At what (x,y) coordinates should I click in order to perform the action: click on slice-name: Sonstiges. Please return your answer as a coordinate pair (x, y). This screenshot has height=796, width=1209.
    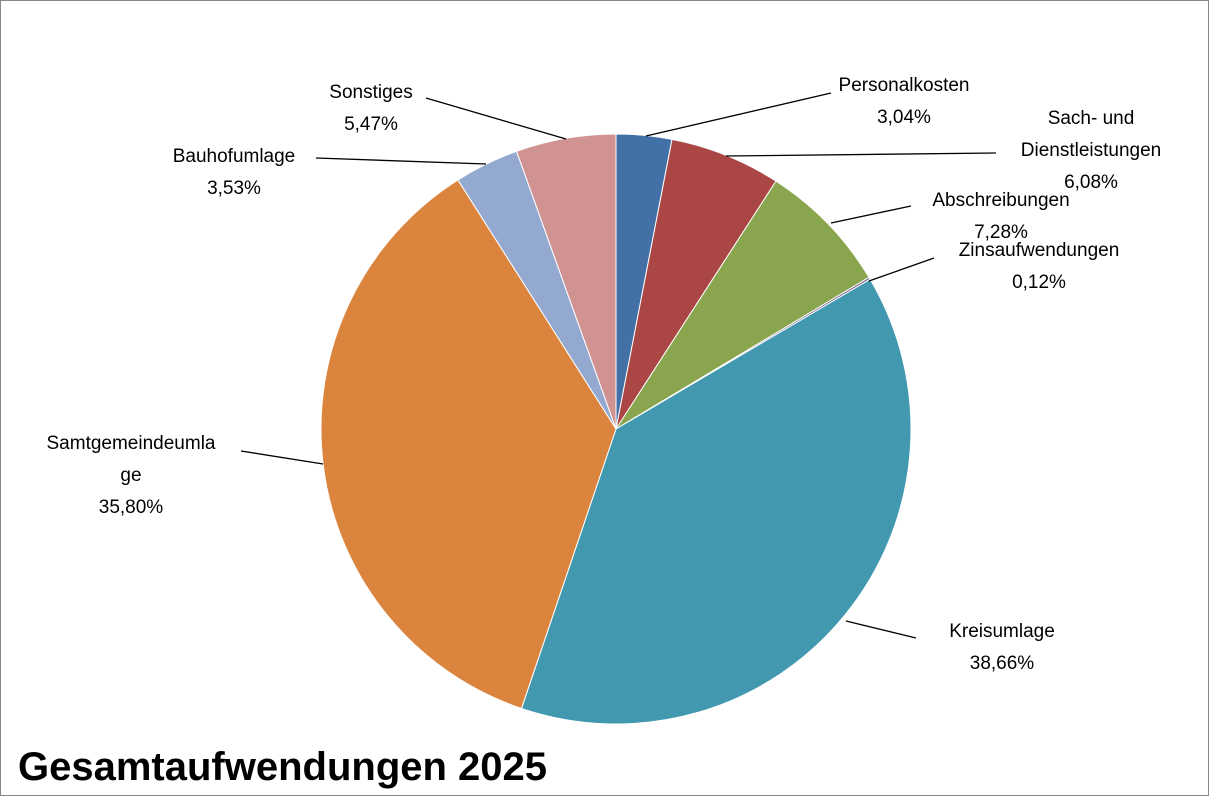
    Looking at the image, I should click on (371, 92).